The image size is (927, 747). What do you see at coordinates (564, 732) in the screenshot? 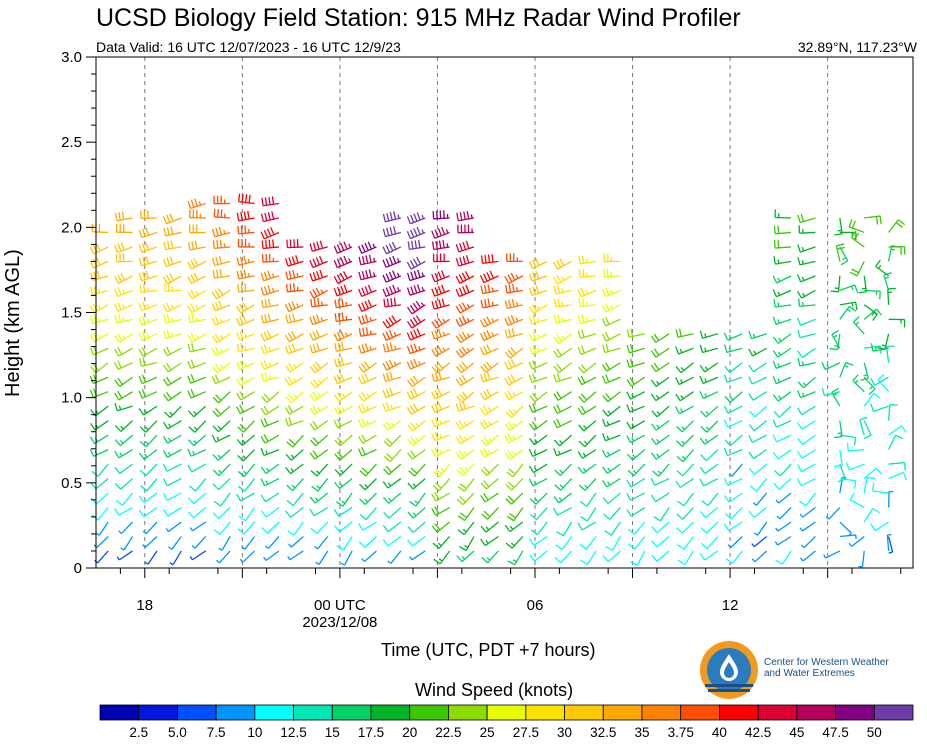
I see `colorbar-tick-label: 30` at bounding box center [564, 732].